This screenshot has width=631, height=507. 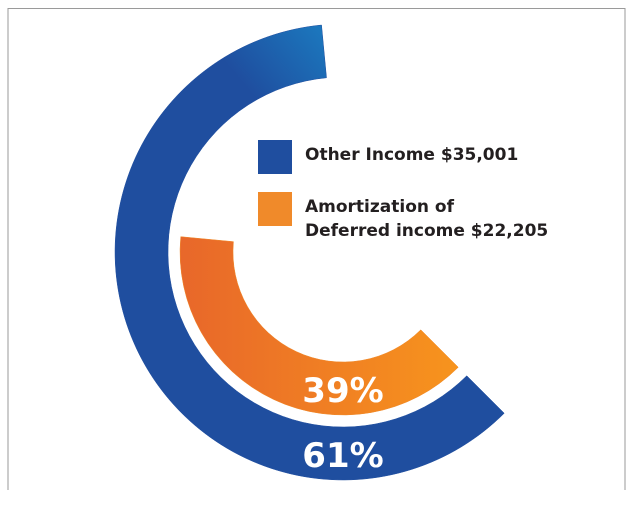 I want to click on legend-label: Amortization of Deferred income $22,205, so click(x=427, y=219).